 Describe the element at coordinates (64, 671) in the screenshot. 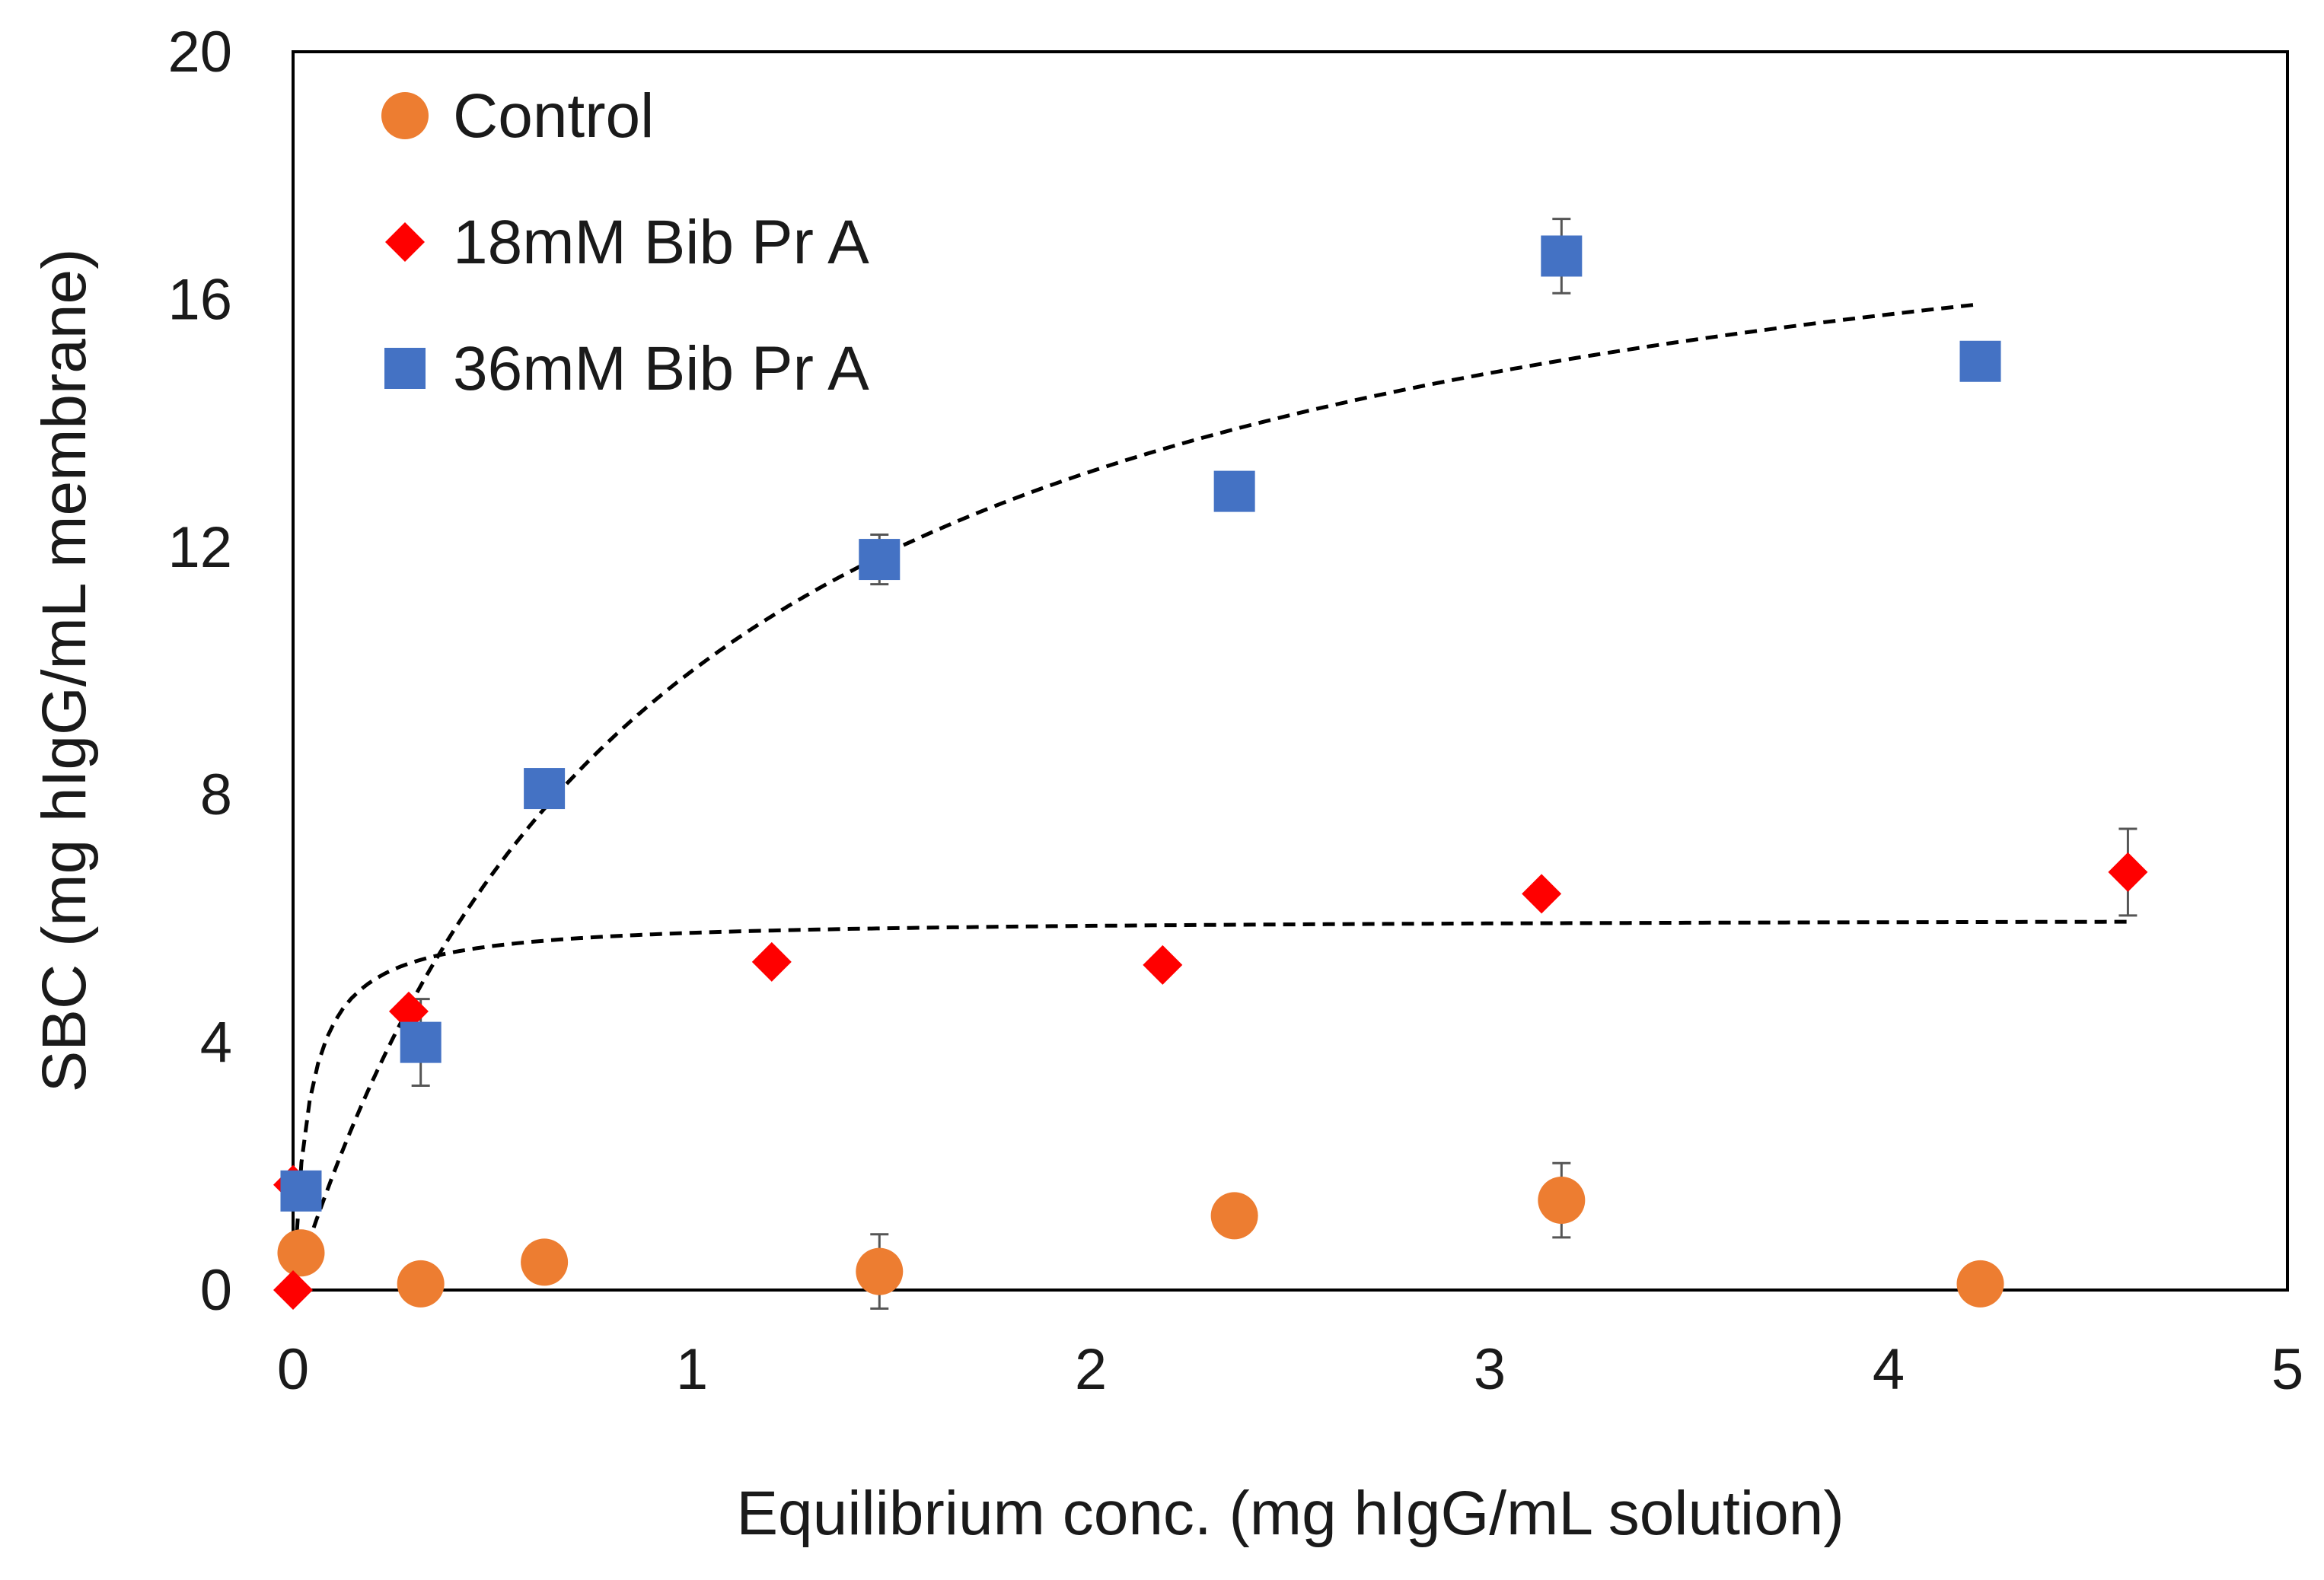

I see `y-axis-label: SBC (mg hIgG/mL membrane)` at that location.